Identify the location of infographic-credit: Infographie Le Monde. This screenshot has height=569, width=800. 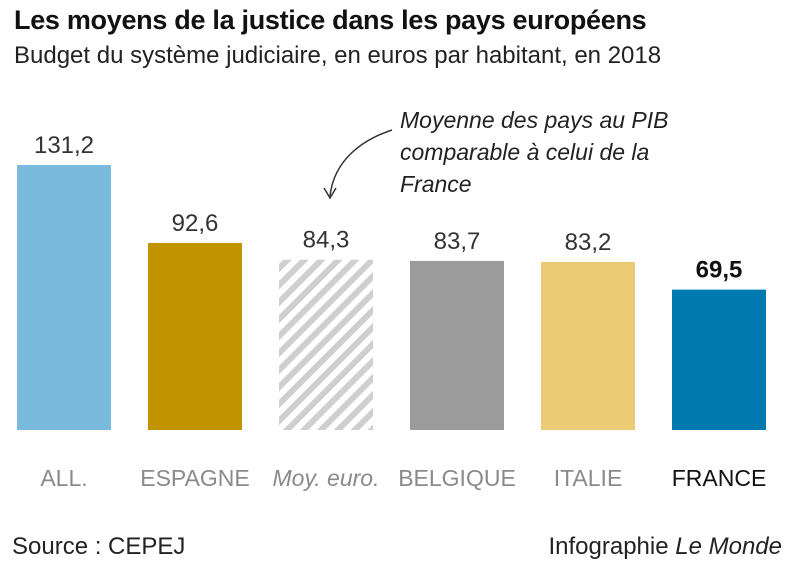
(665, 547).